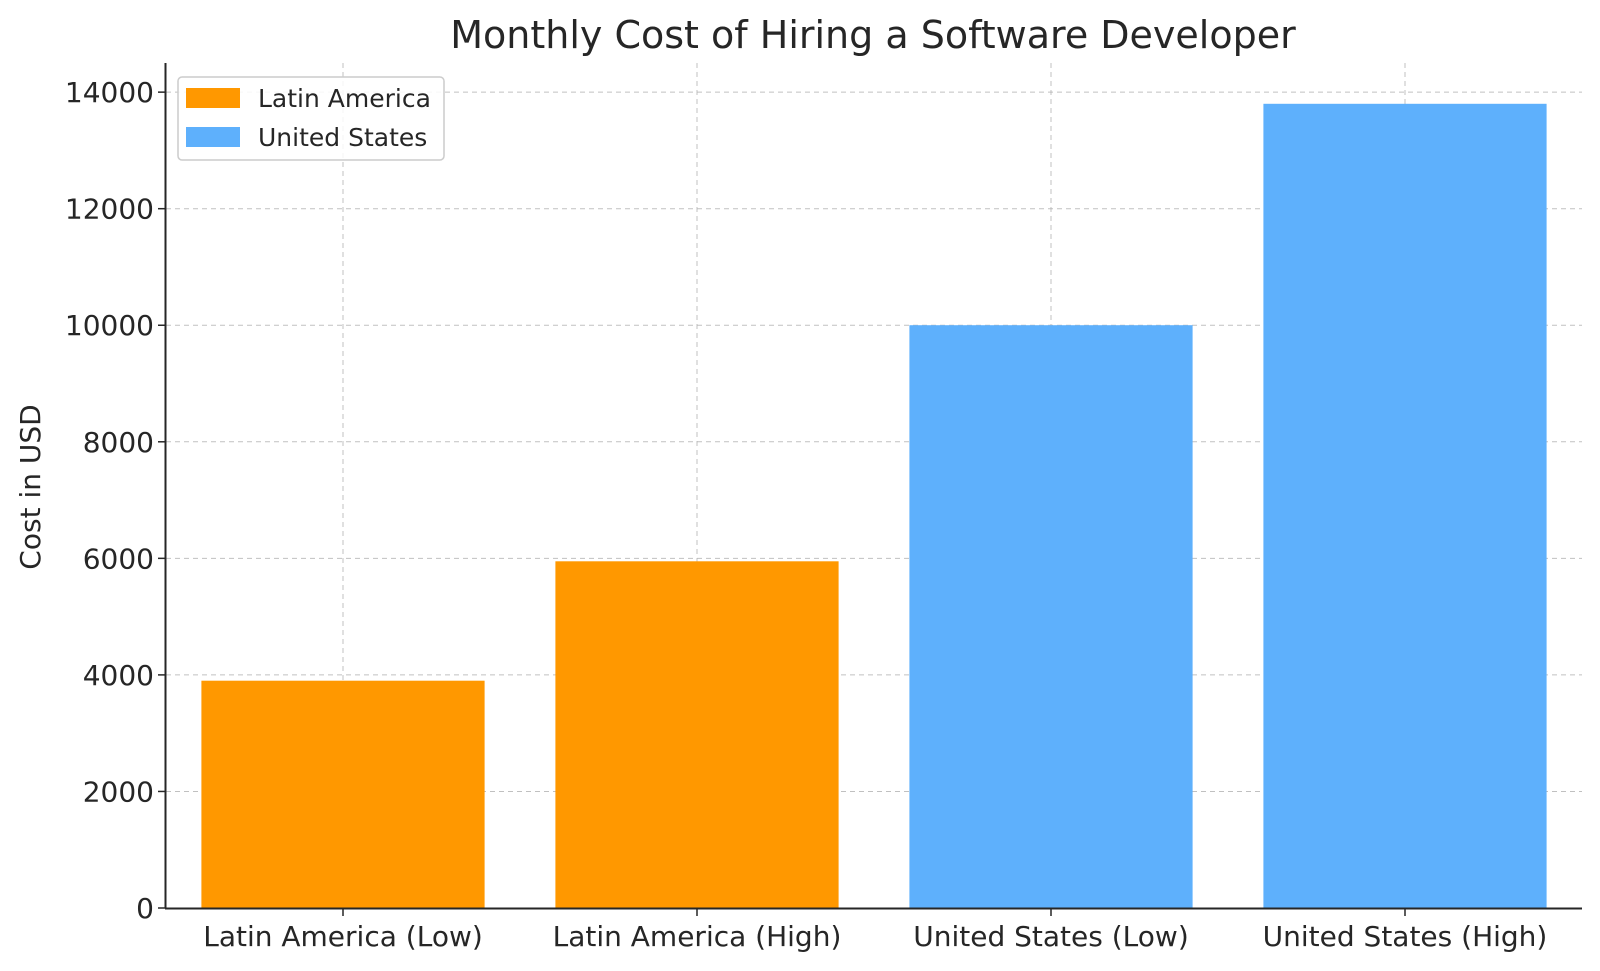 The width and height of the screenshot is (1600, 971). I want to click on y-tick-label: 10000, so click(109, 325).